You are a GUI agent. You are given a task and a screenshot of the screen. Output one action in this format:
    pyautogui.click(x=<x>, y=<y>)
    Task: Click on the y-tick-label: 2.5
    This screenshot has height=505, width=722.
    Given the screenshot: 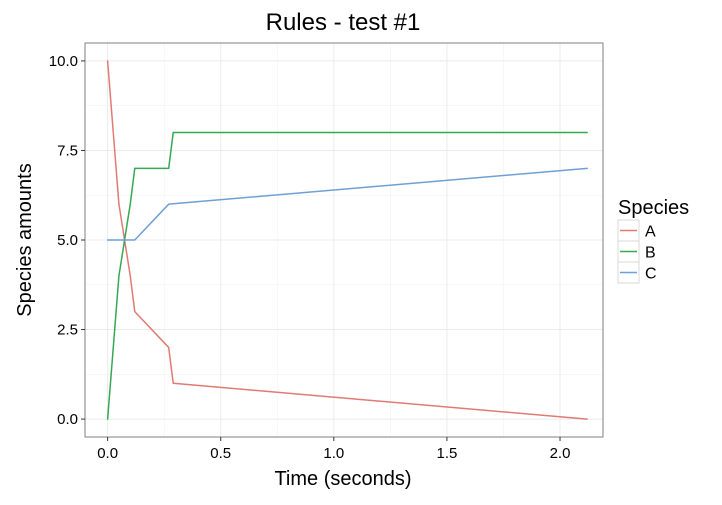 What is the action you would take?
    pyautogui.click(x=67, y=330)
    